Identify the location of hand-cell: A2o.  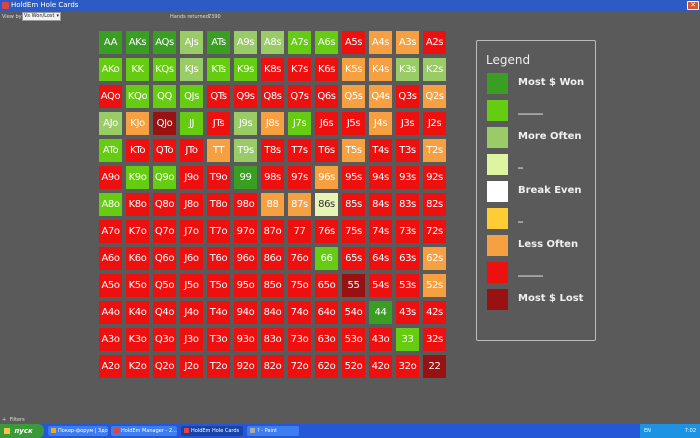
(110, 366).